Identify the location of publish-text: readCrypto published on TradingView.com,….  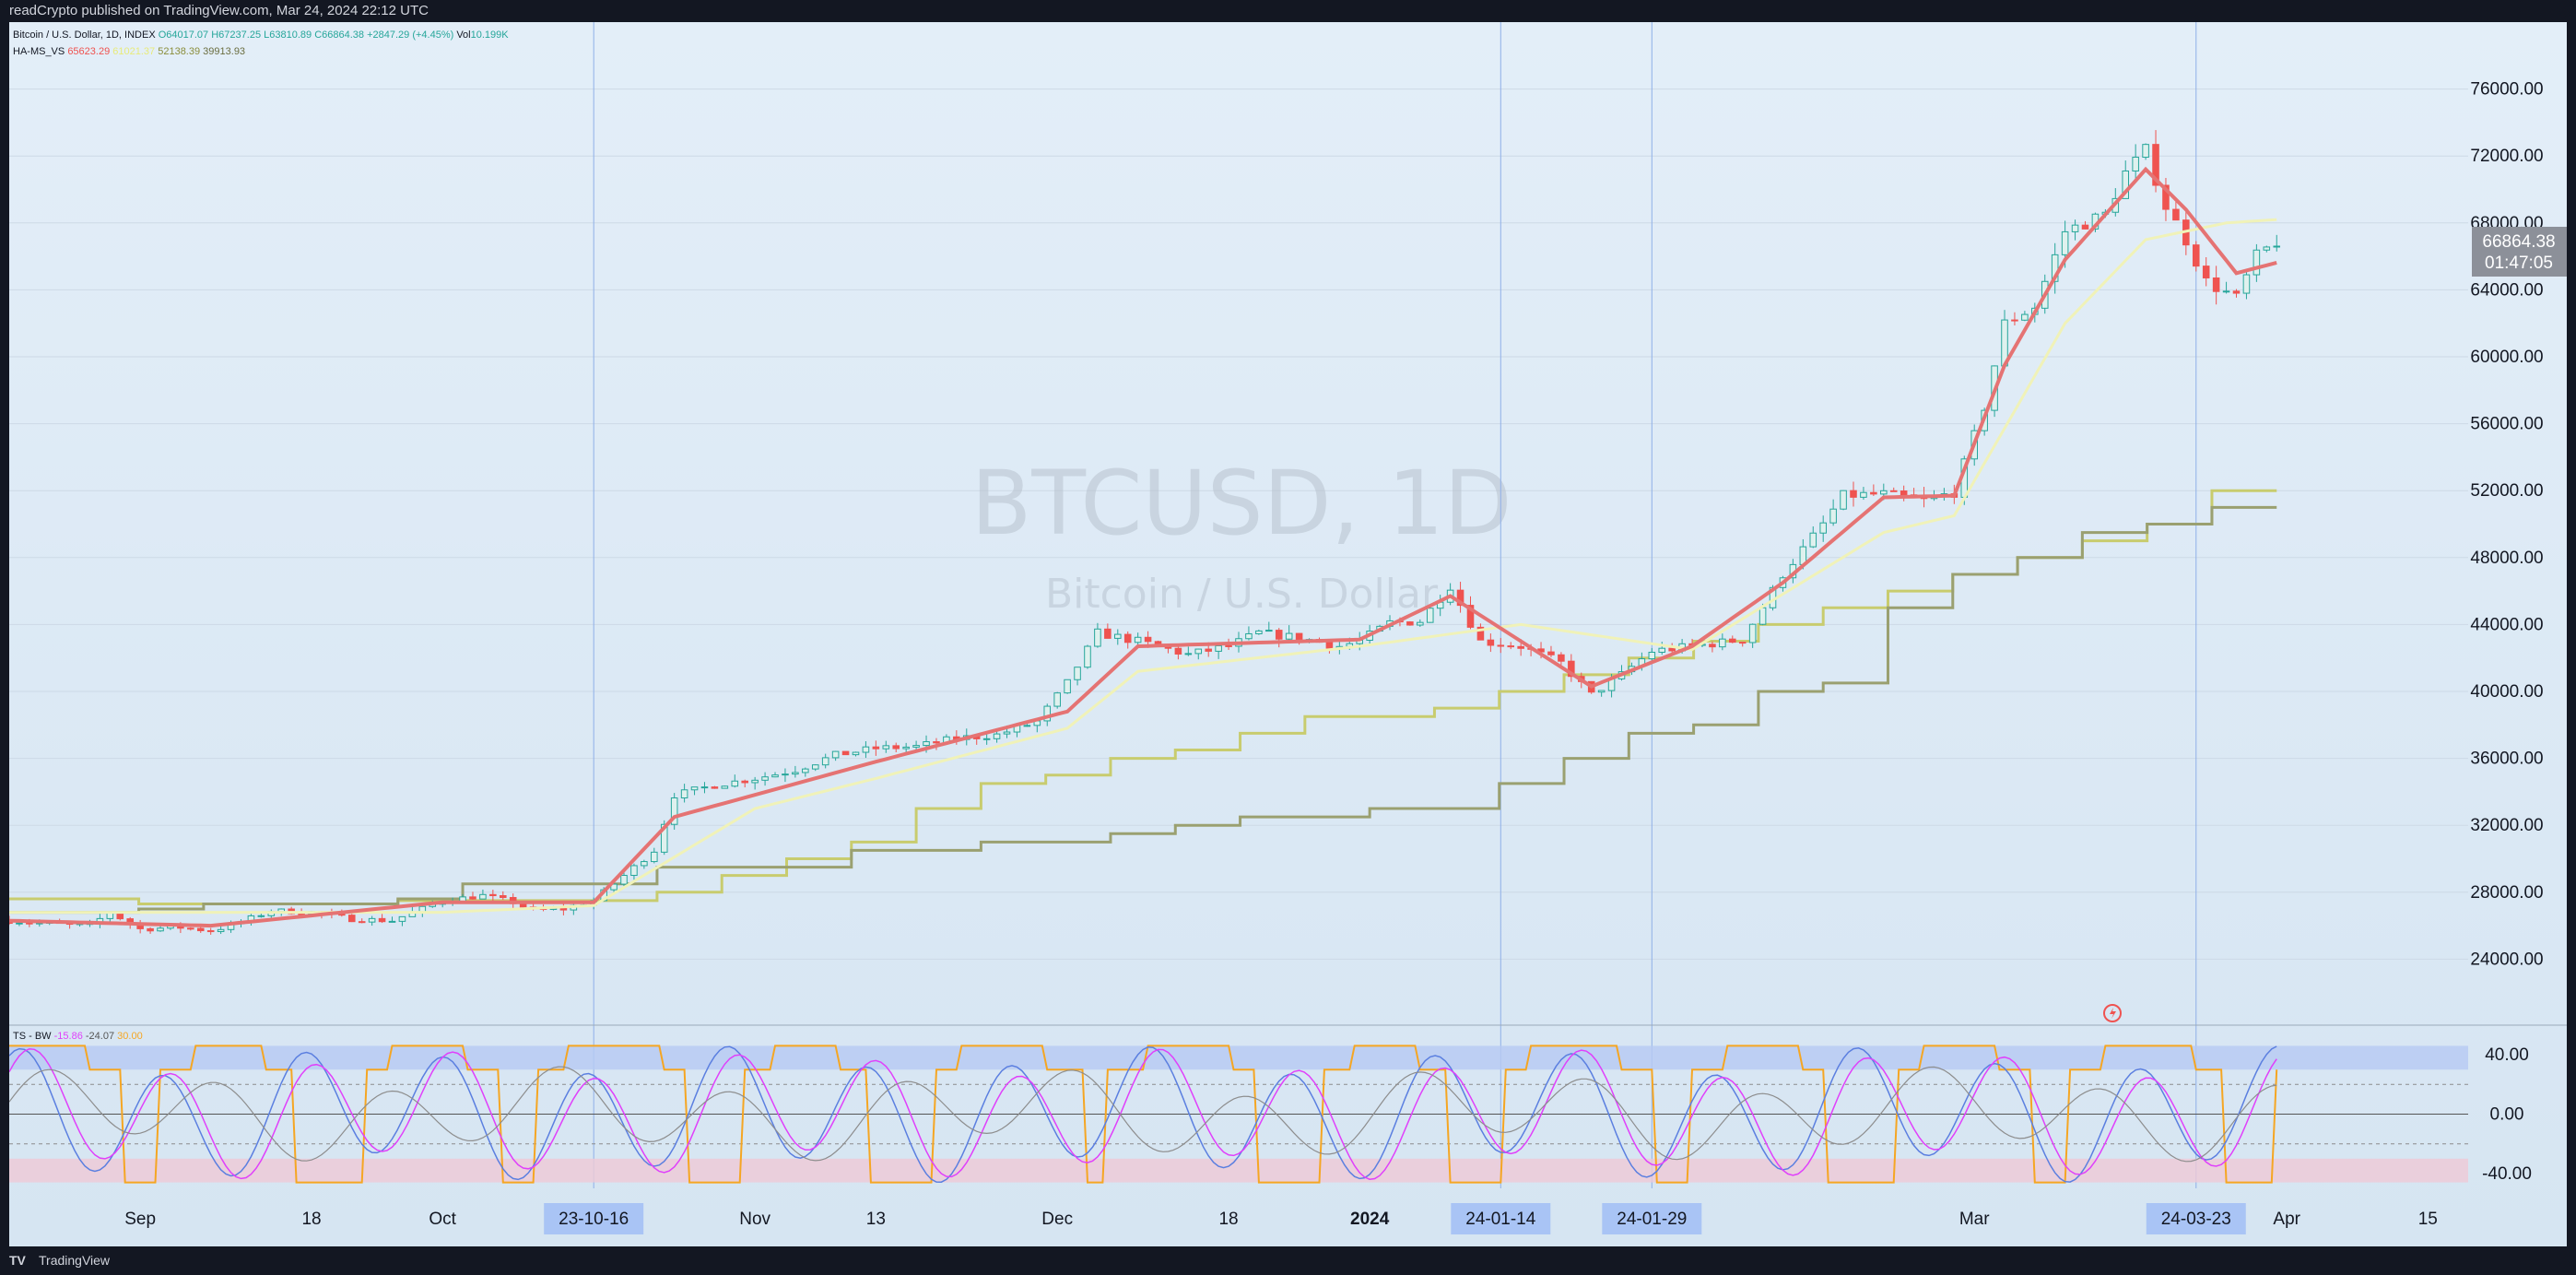
(219, 10).